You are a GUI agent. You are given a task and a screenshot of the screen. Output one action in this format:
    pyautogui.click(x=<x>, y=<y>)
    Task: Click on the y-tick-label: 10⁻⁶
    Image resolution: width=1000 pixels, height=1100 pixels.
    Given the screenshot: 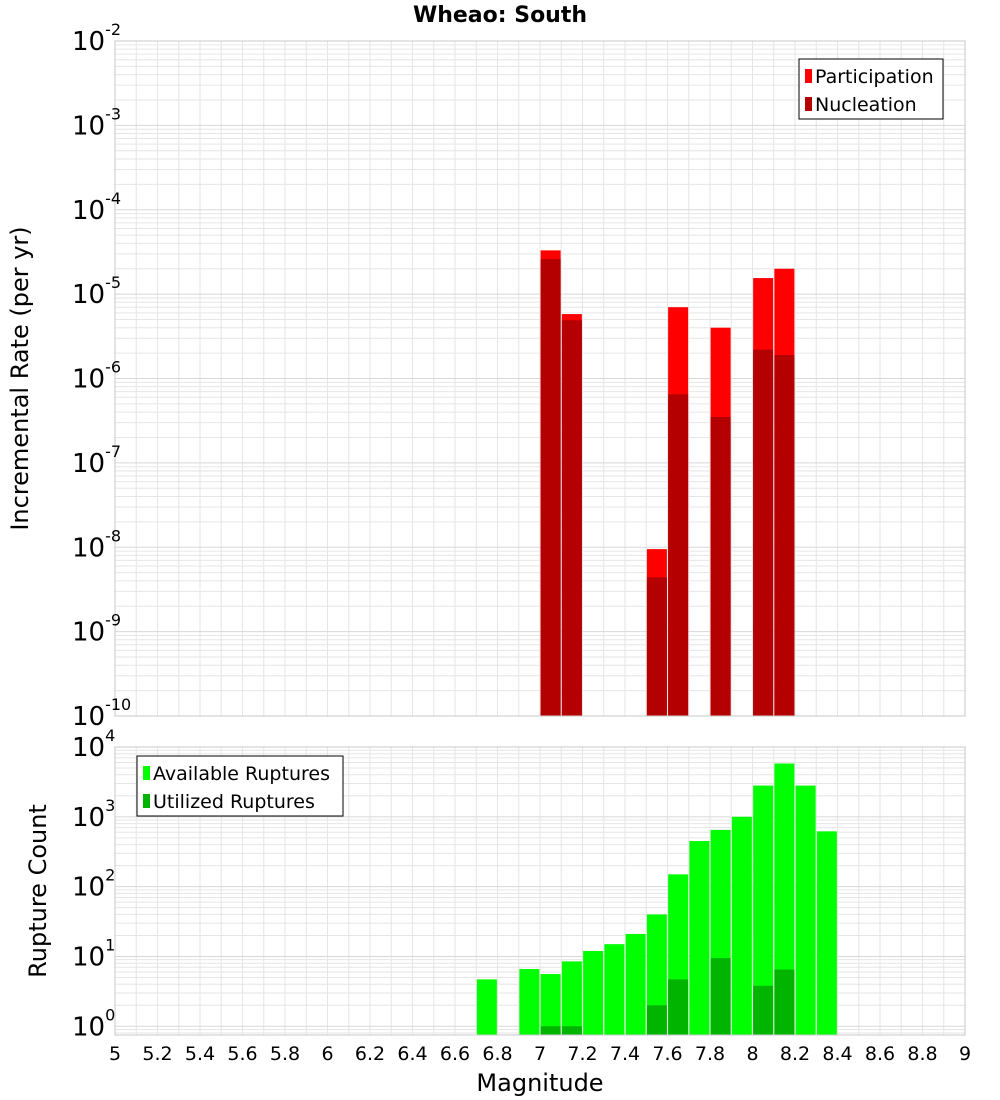 What is the action you would take?
    pyautogui.click(x=96, y=376)
    